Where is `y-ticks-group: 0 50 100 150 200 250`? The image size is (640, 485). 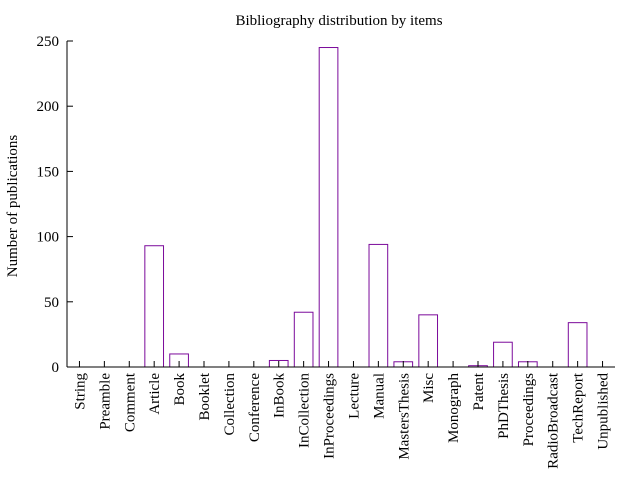
y-ticks-group: 0 50 100 150 200 250 is located at coordinates (55, 205).